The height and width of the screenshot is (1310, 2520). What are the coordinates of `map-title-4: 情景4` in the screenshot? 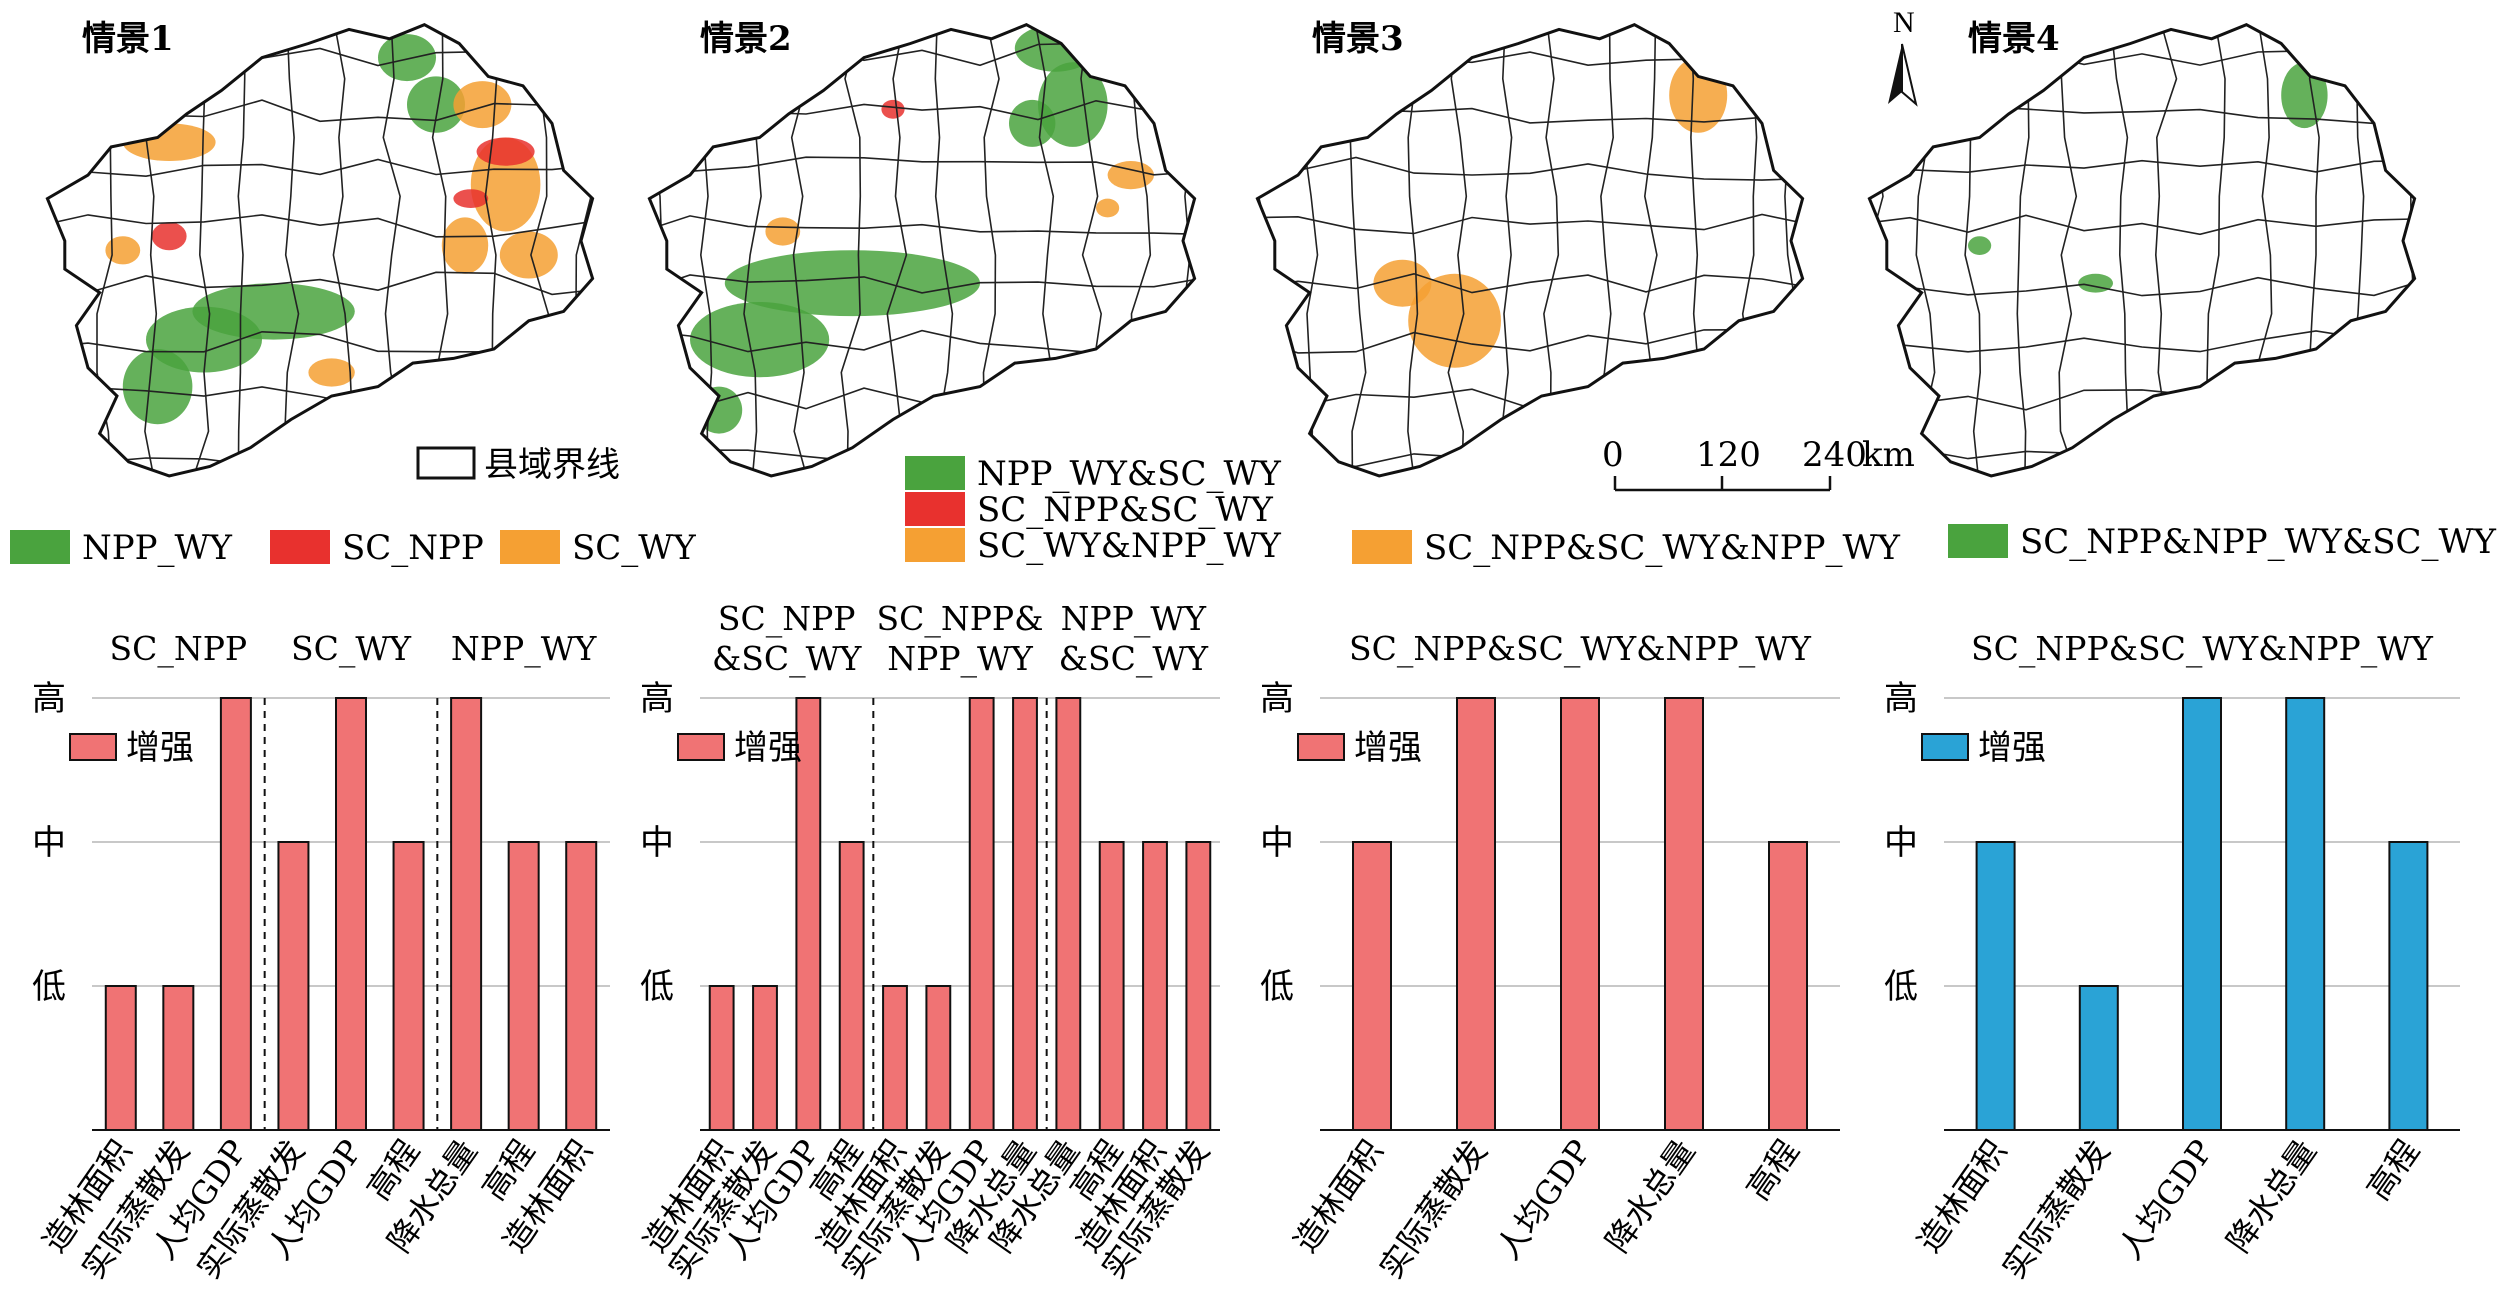 It's located at (2014, 39).